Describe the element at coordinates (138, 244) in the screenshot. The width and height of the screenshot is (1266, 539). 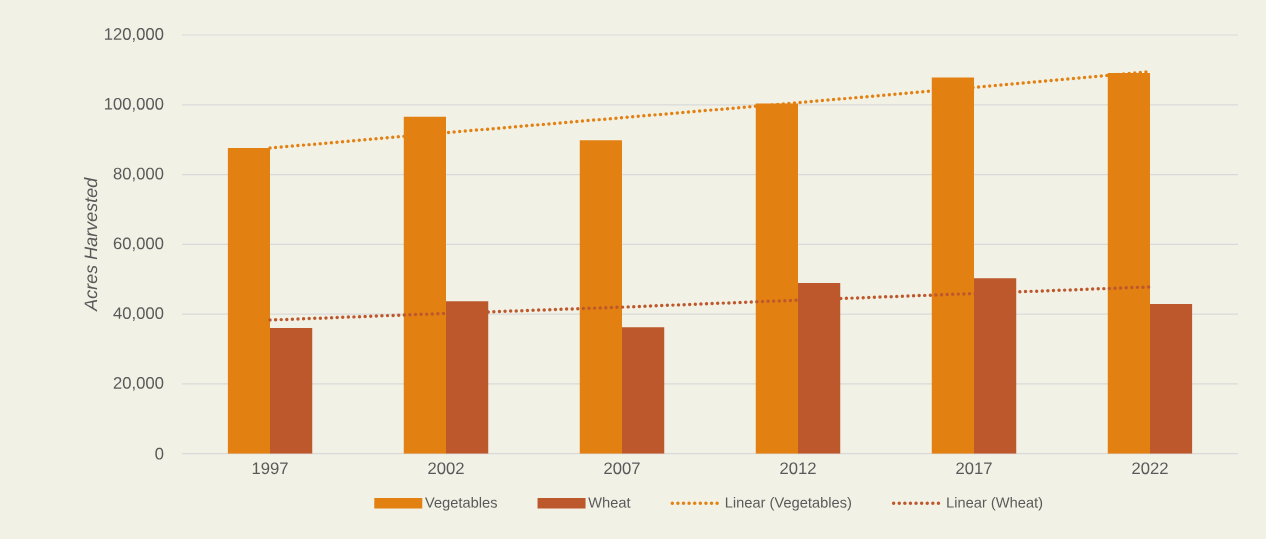
I see `y-tick-label: 60,000` at that location.